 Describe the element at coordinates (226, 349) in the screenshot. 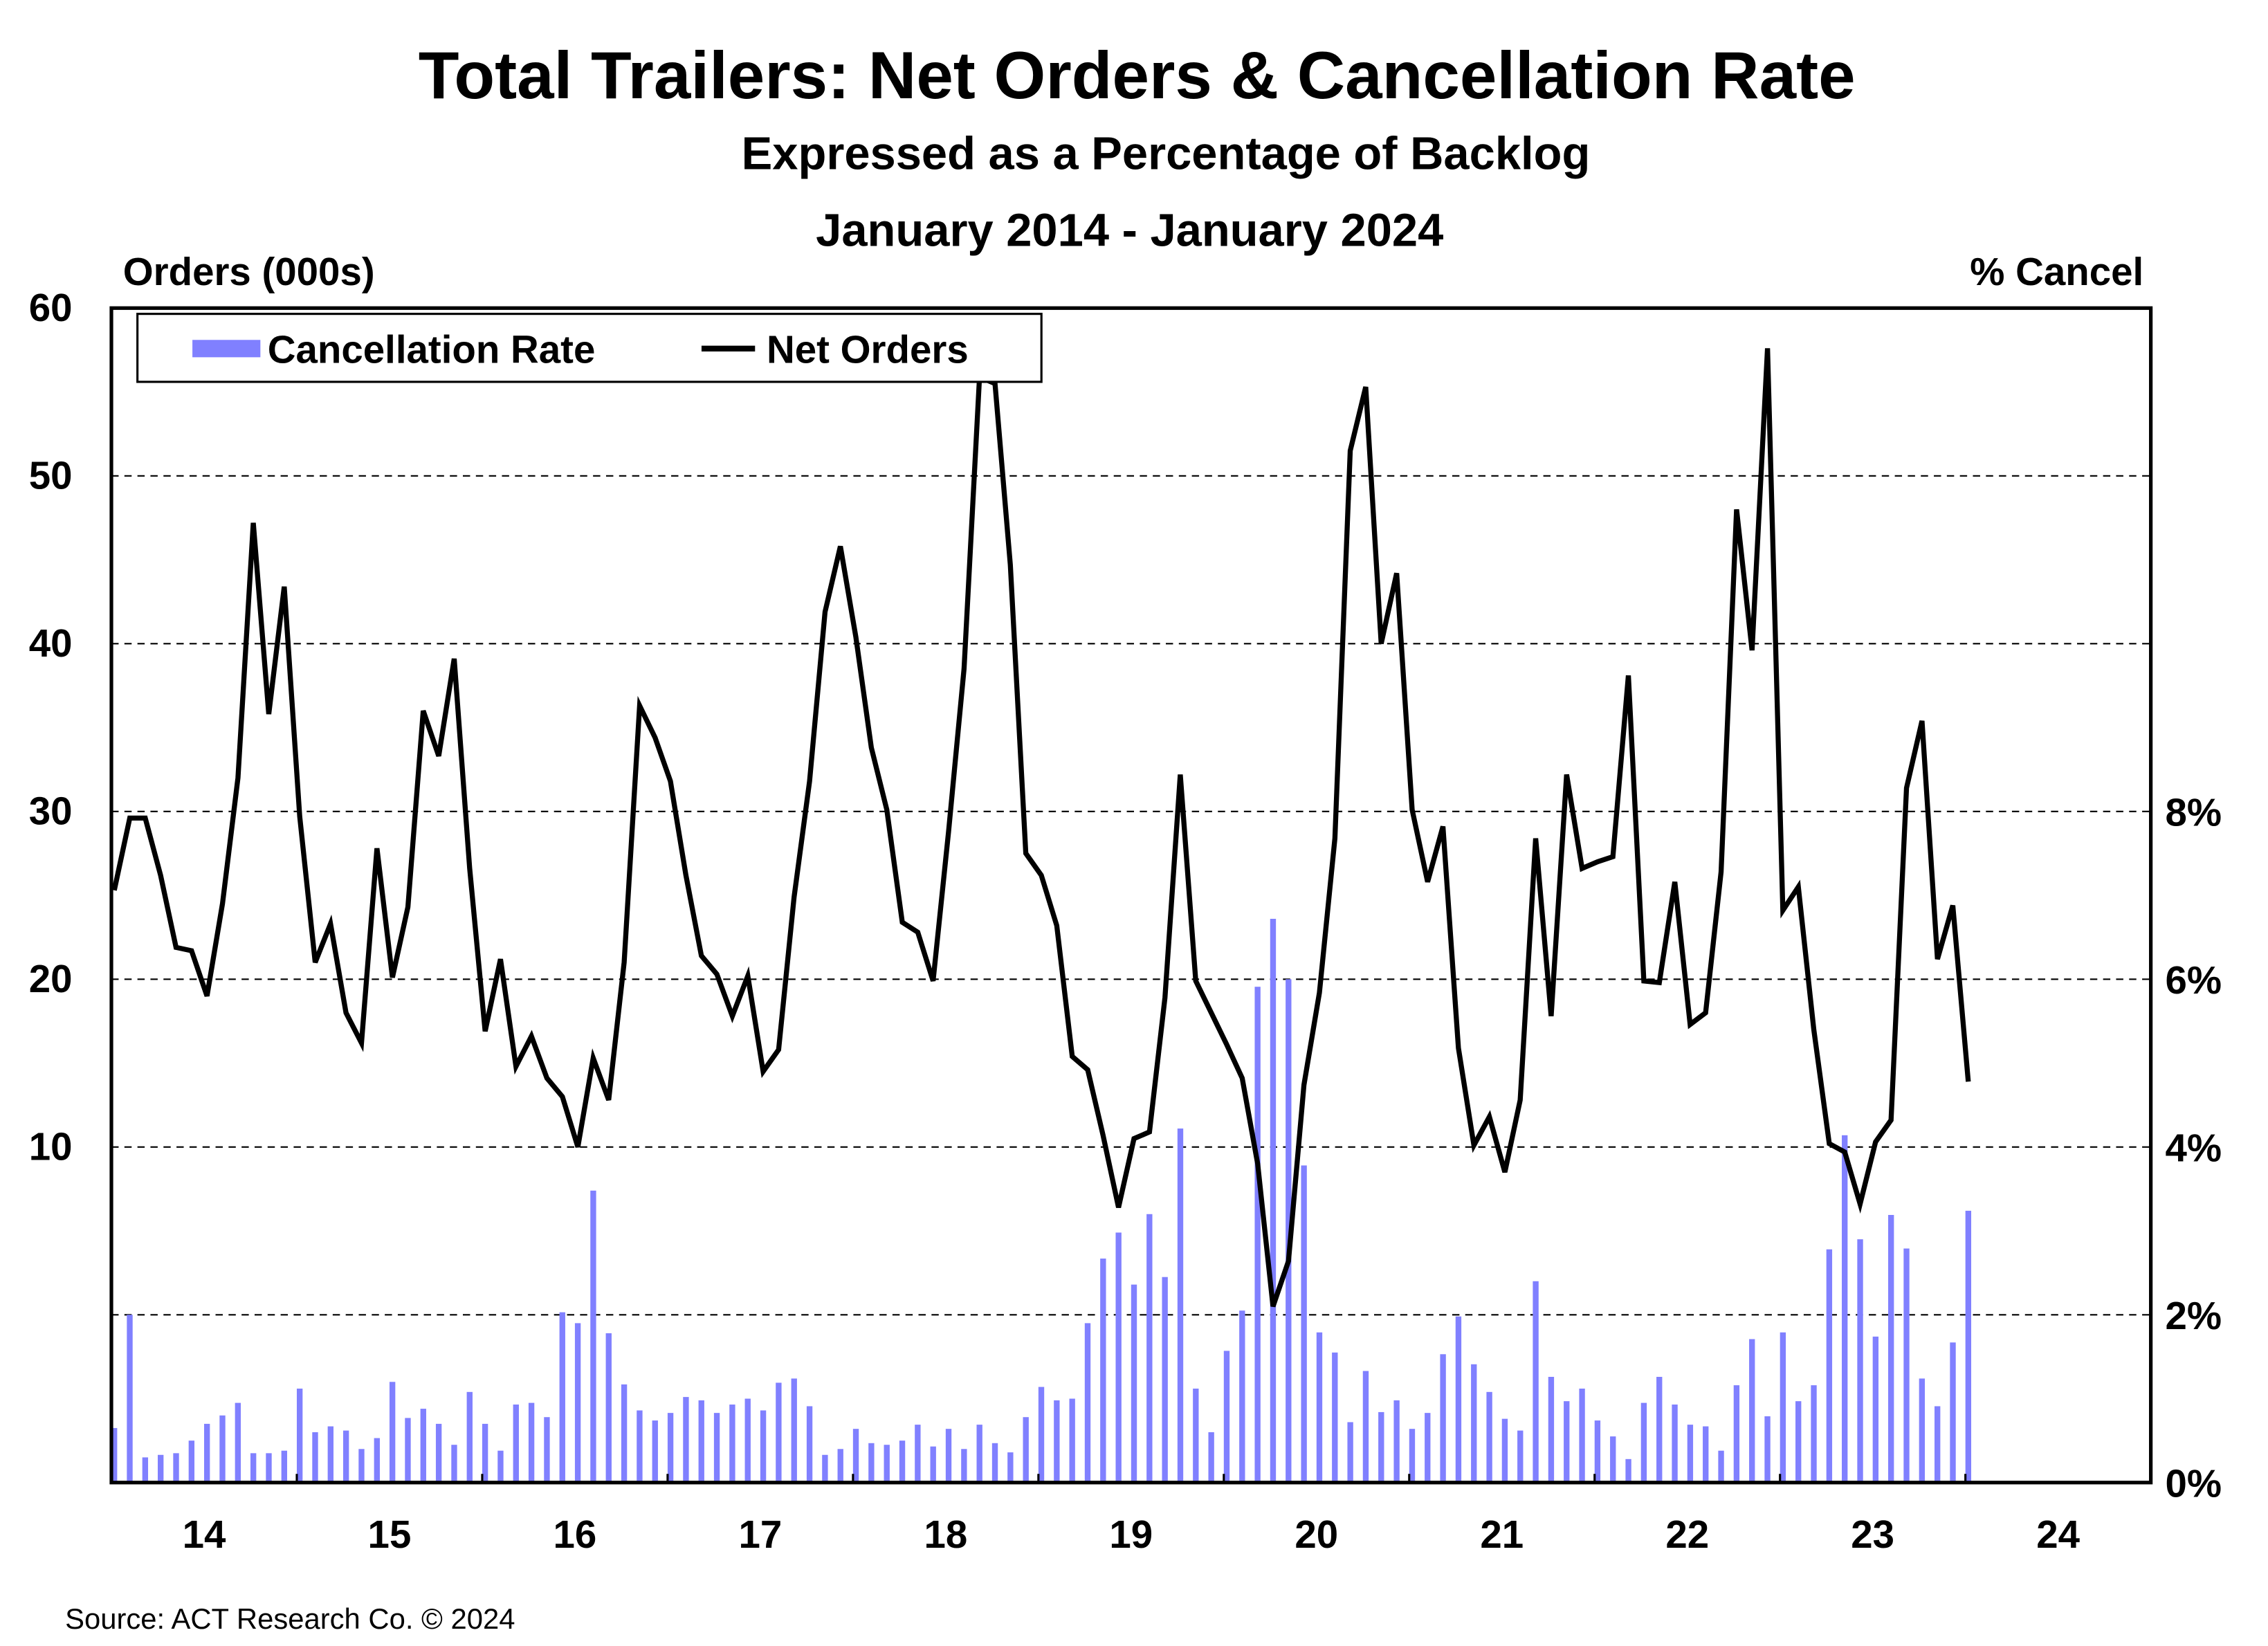

I see `legend-swatch-cancellation-rate` at that location.